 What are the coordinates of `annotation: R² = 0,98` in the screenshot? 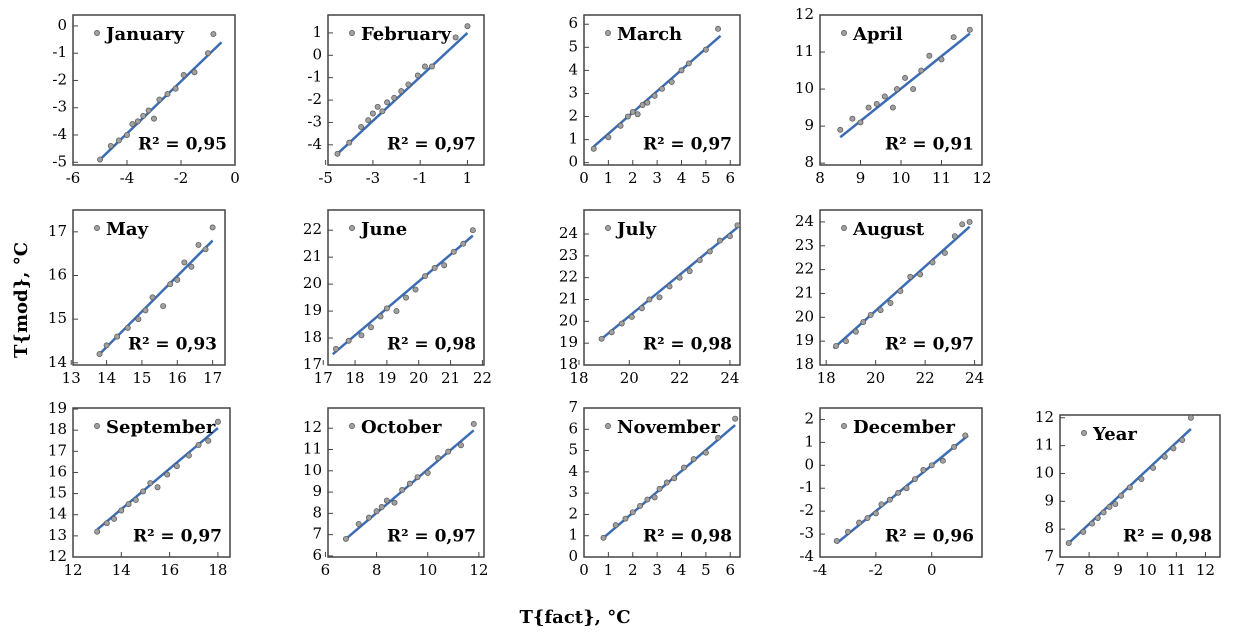 It's located at (687, 345).